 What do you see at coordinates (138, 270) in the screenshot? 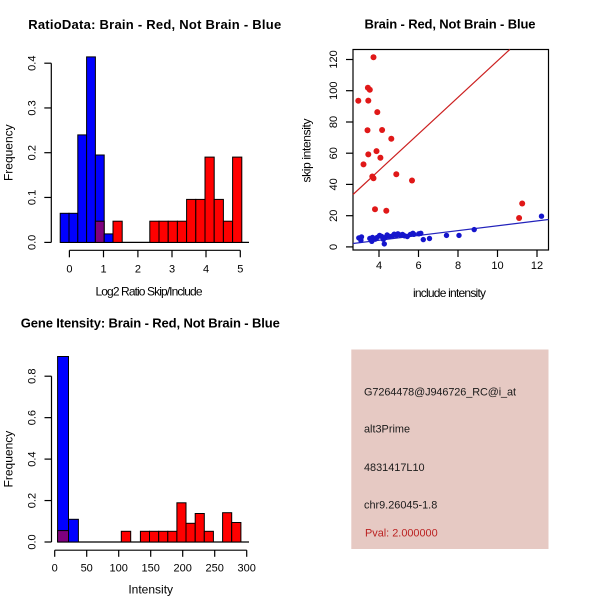
I see `svg-text: 2` at bounding box center [138, 270].